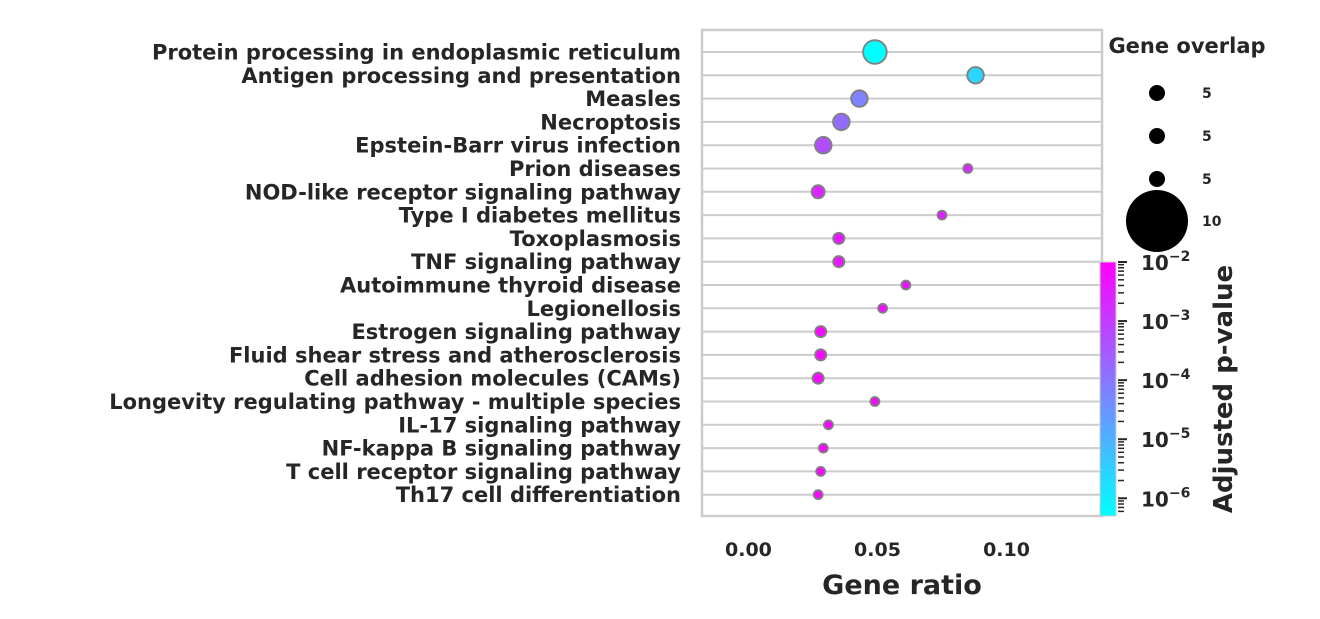  I want to click on size-legend: Gene overlap 5 5 5 10, so click(1187, 143).